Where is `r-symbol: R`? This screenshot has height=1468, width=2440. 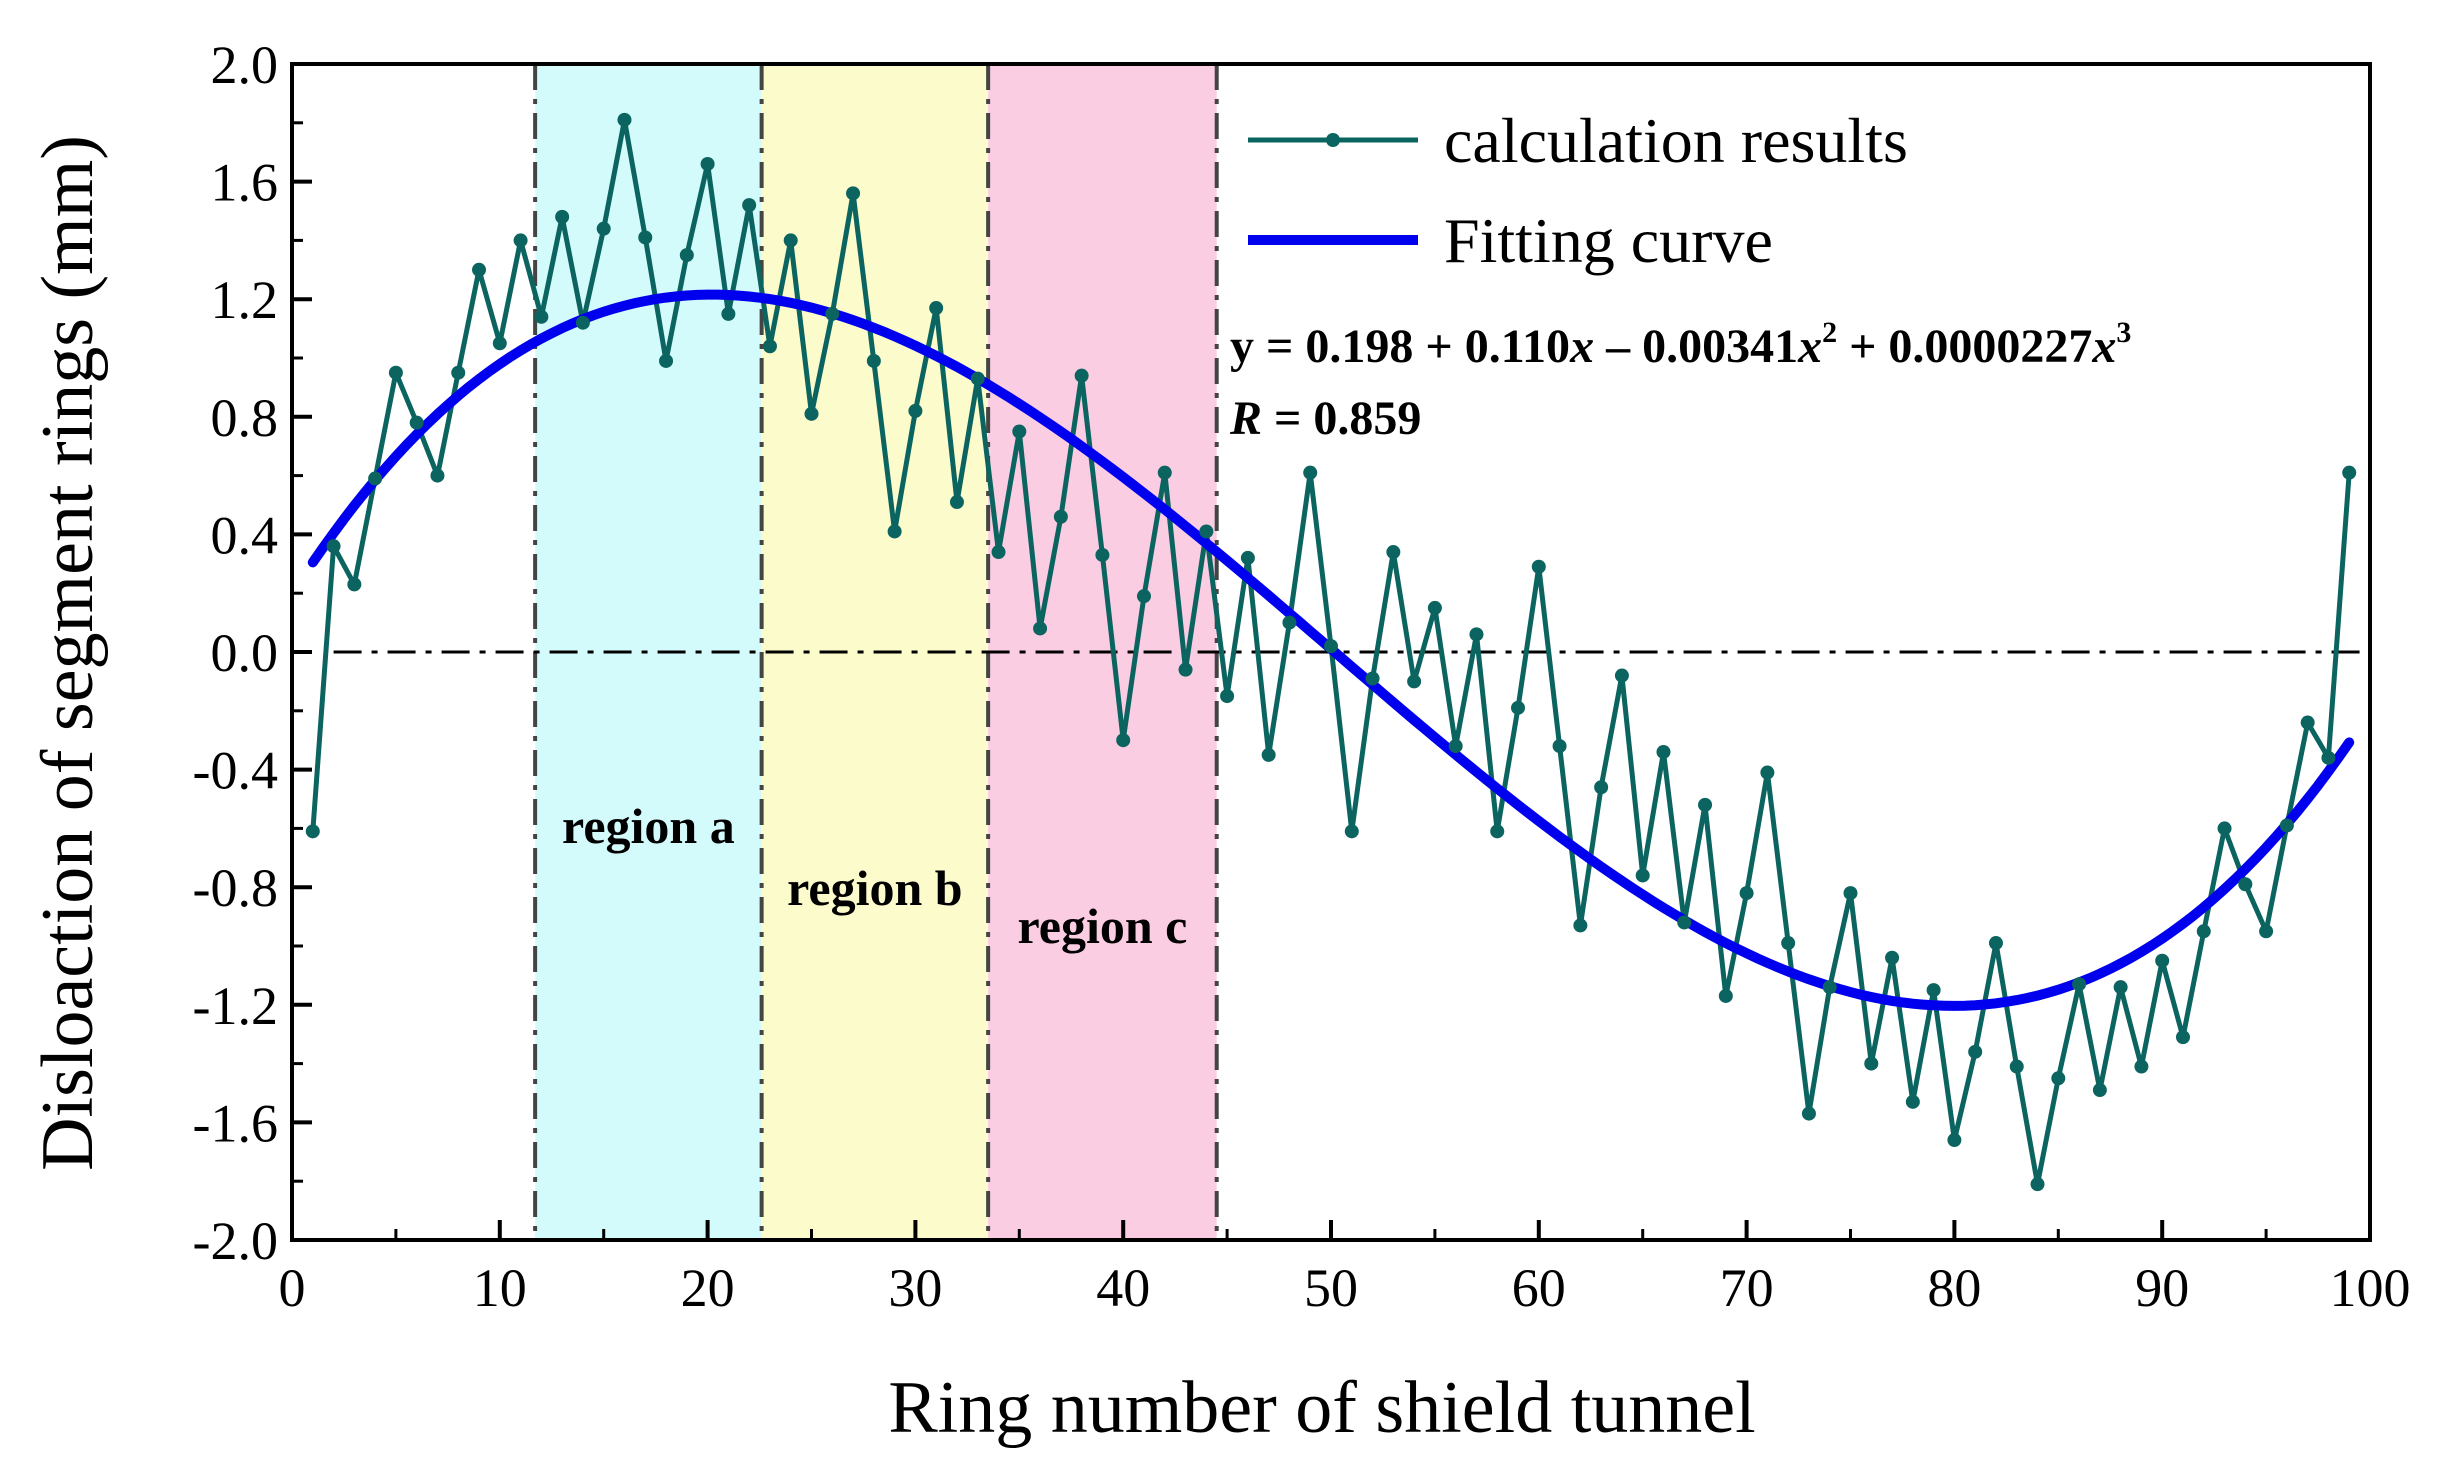
r-symbol: R is located at coordinates (1245, 418).